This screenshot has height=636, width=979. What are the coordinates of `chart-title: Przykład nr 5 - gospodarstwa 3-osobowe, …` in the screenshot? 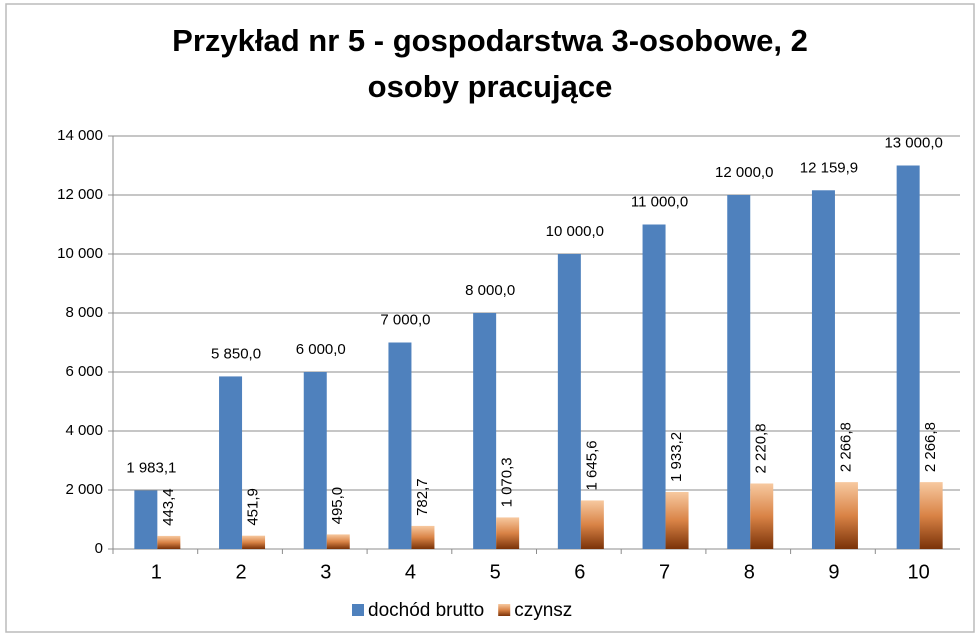 It's located at (490, 63).